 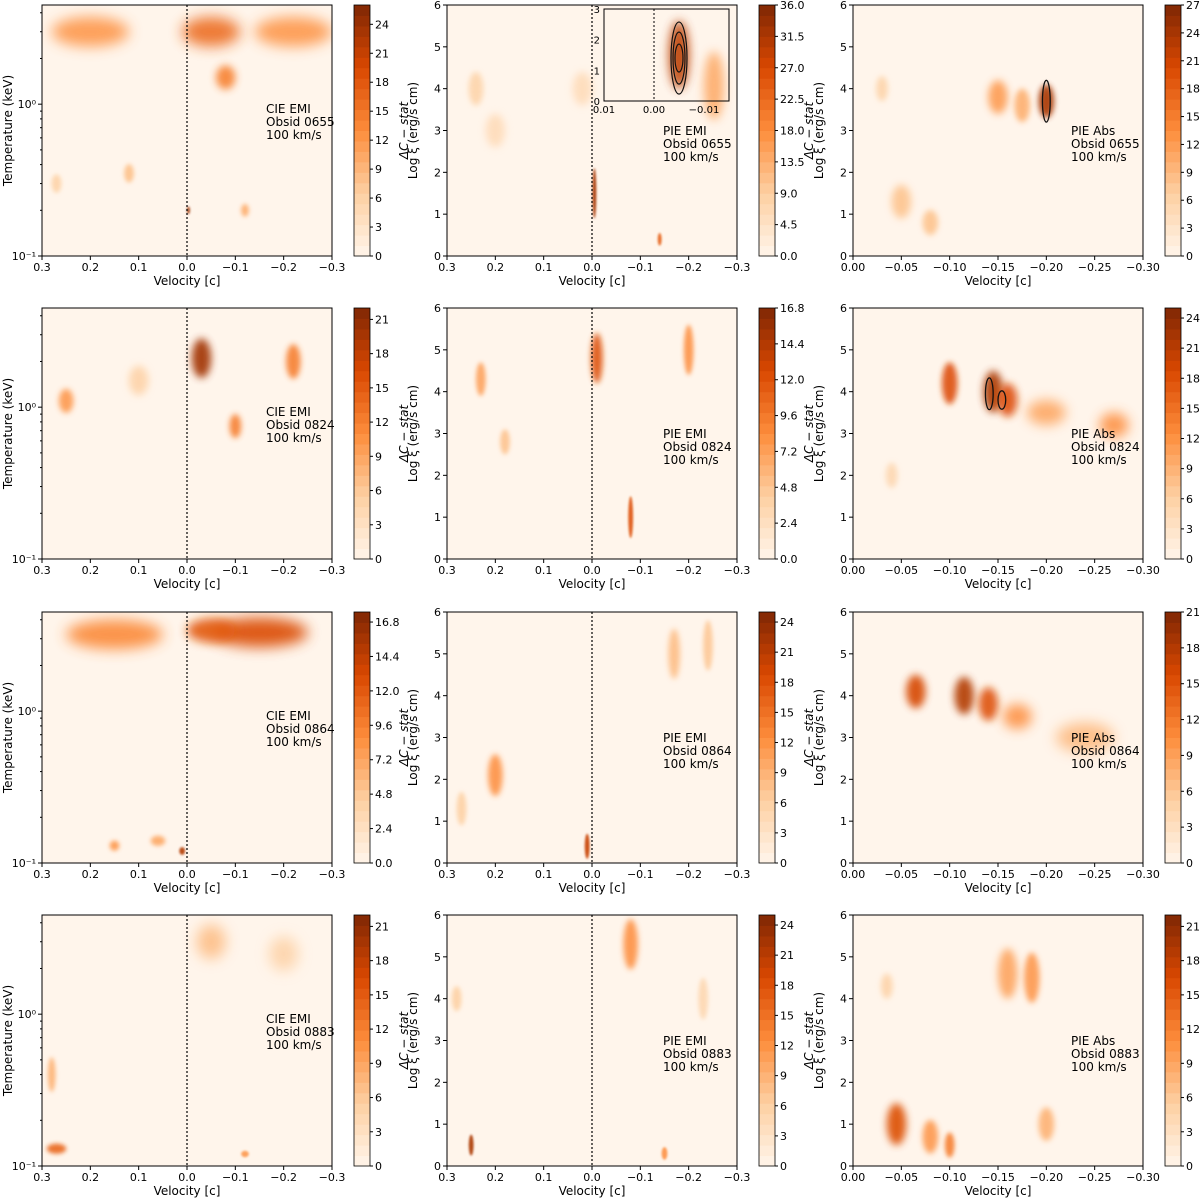 What do you see at coordinates (1193, 61) in the screenshot?
I see `colorbar-tick-label: 21` at bounding box center [1193, 61].